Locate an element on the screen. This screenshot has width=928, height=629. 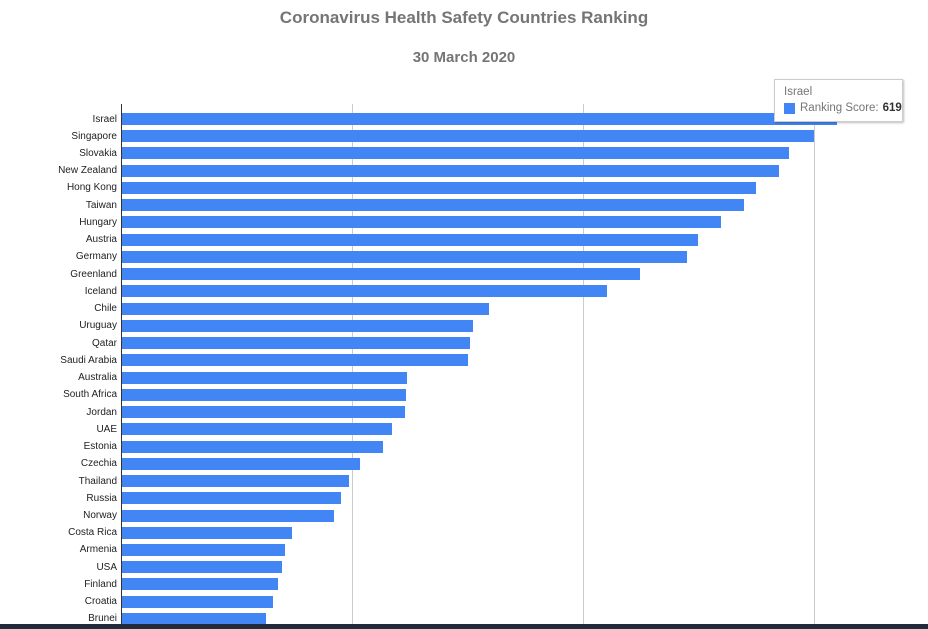
category-label-armenia: Armenia is located at coordinates (98, 549).